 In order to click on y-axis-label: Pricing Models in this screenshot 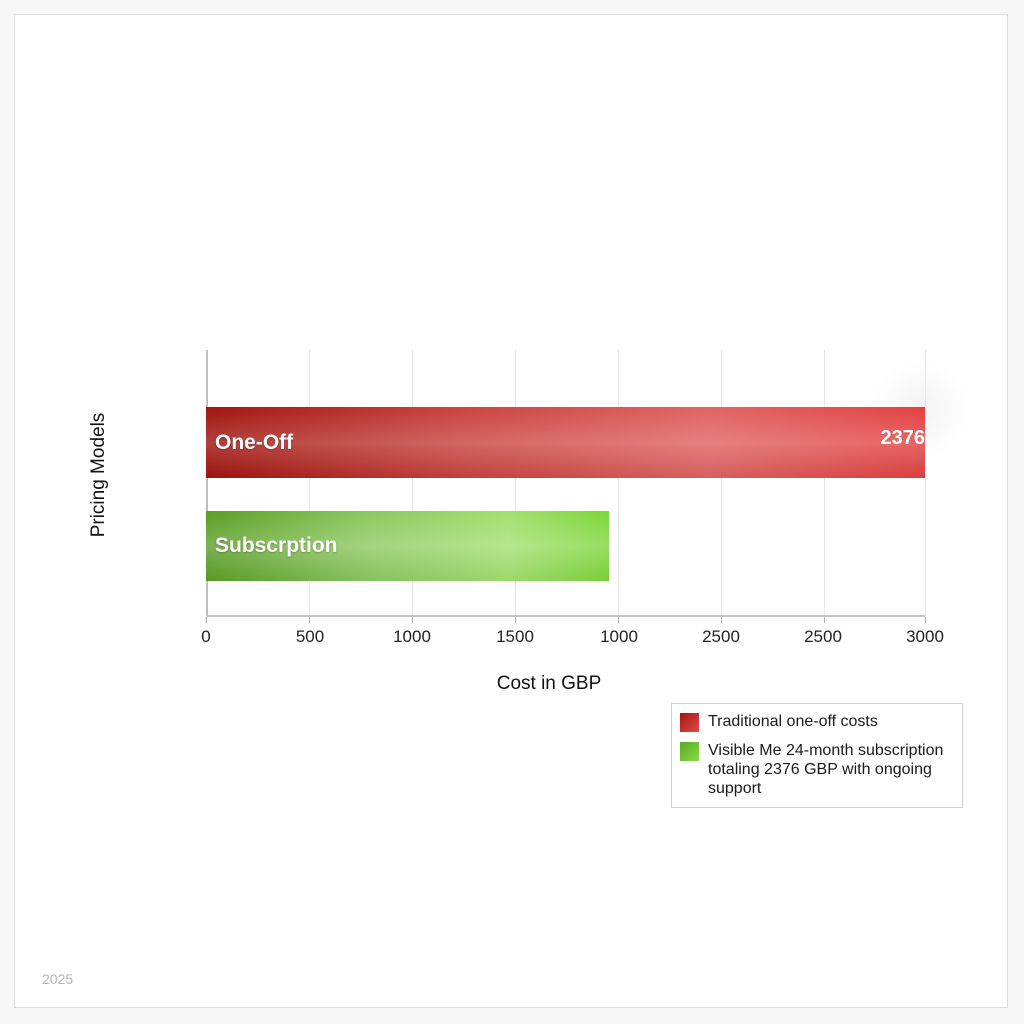, I will do `click(98, 475)`.